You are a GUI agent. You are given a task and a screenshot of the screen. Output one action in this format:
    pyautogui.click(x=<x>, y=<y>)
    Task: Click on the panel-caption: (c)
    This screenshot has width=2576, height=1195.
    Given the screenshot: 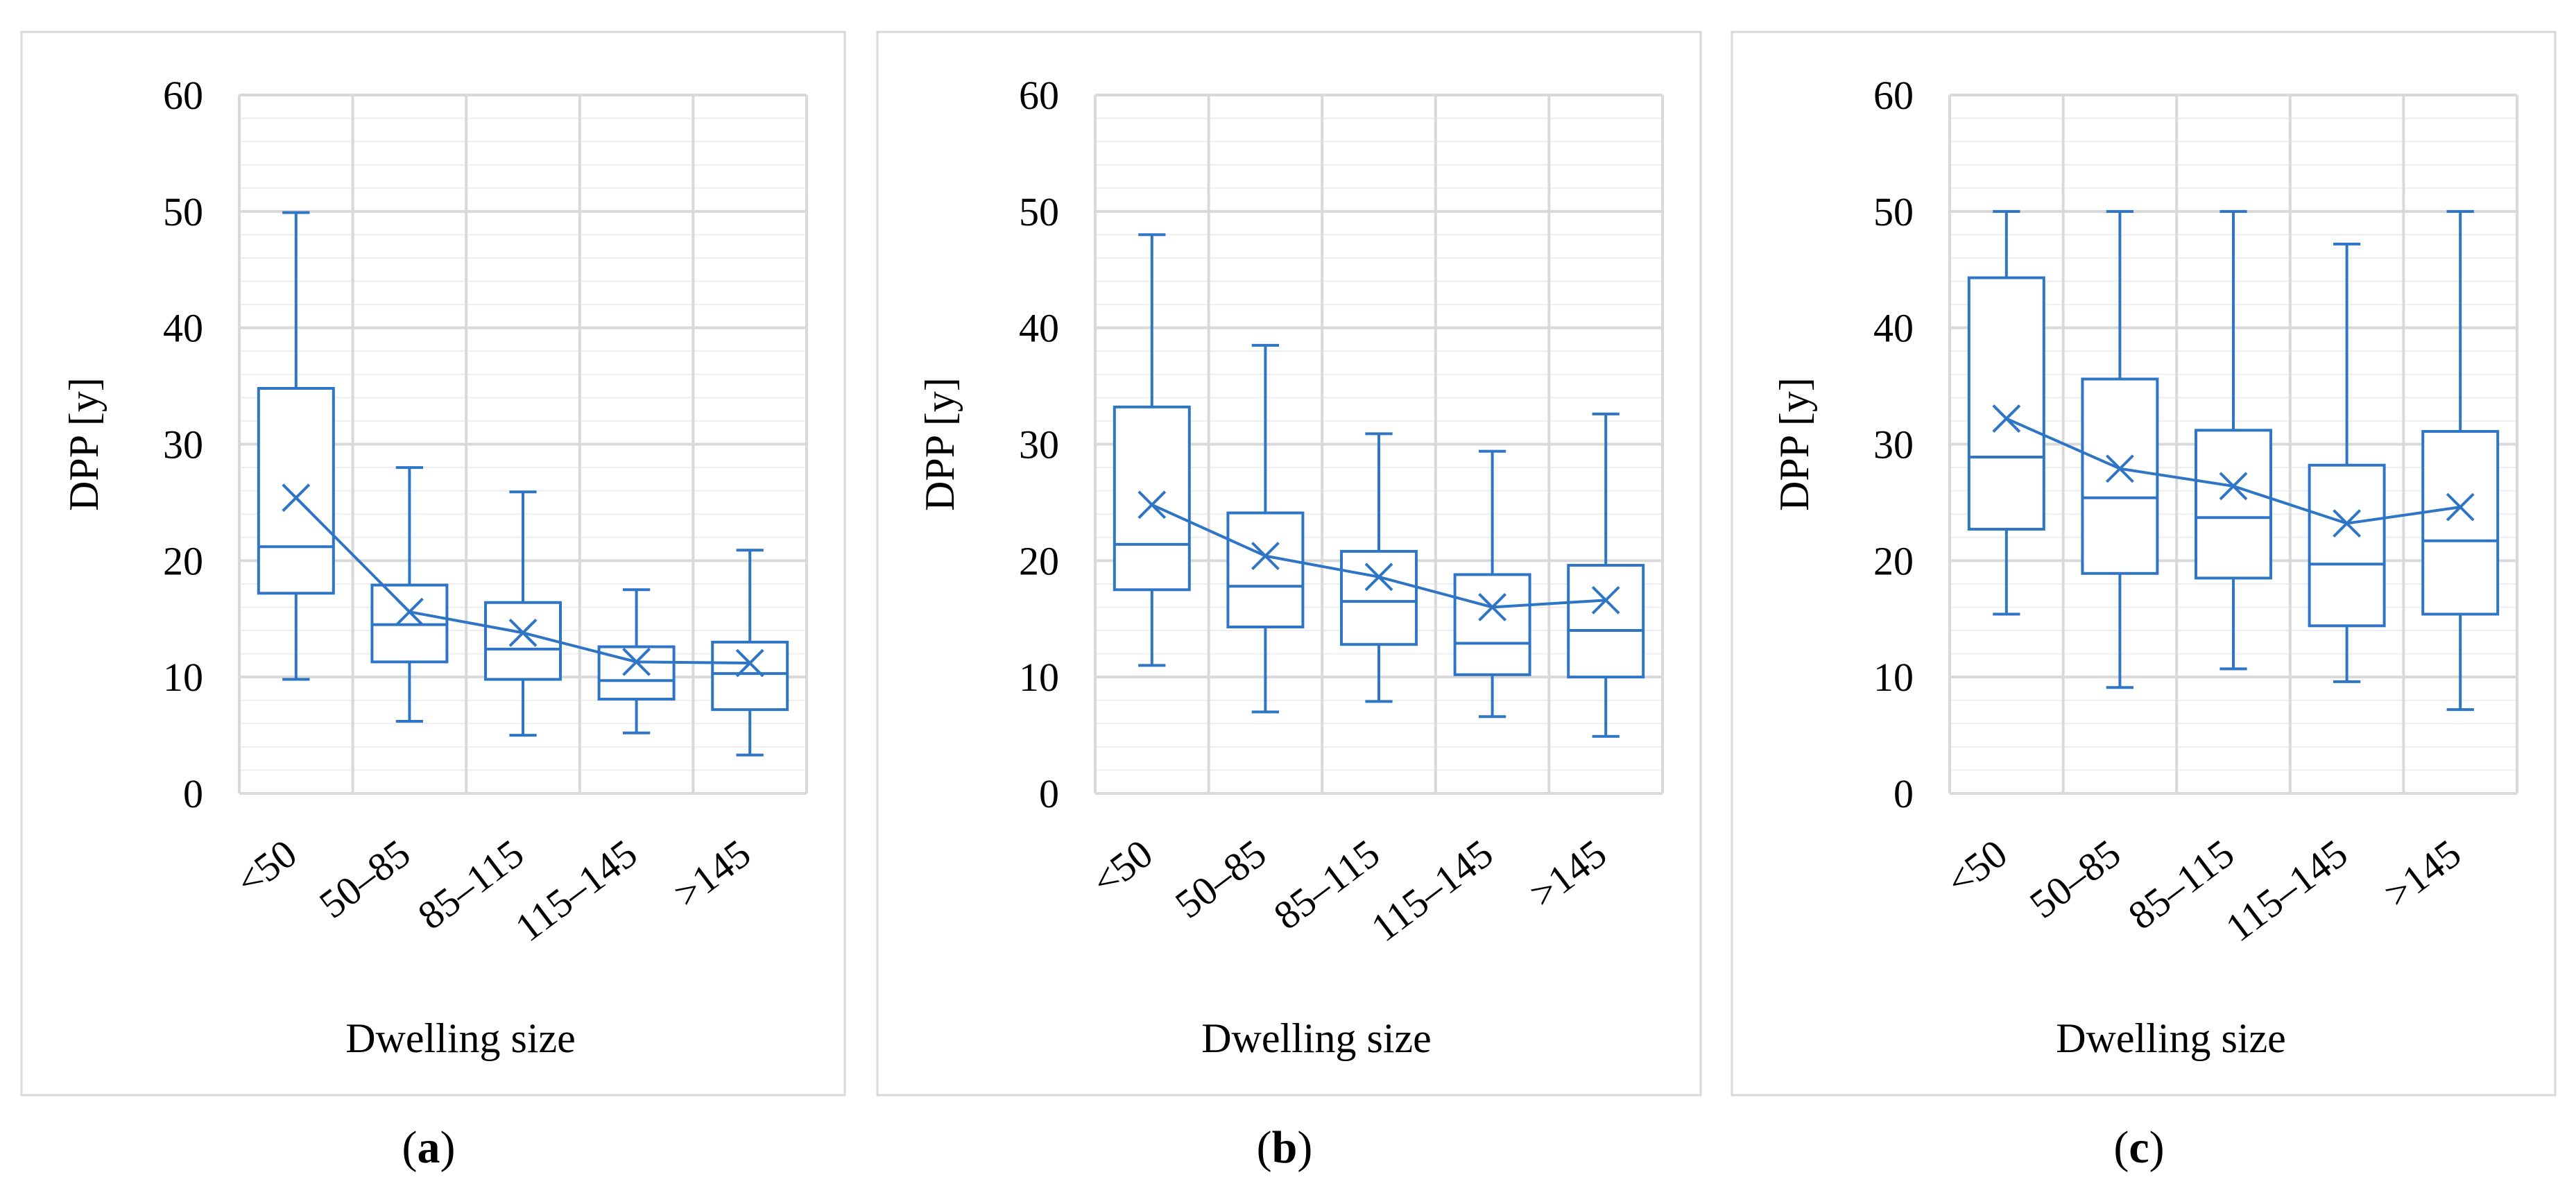 What is the action you would take?
    pyautogui.click(x=2138, y=1147)
    